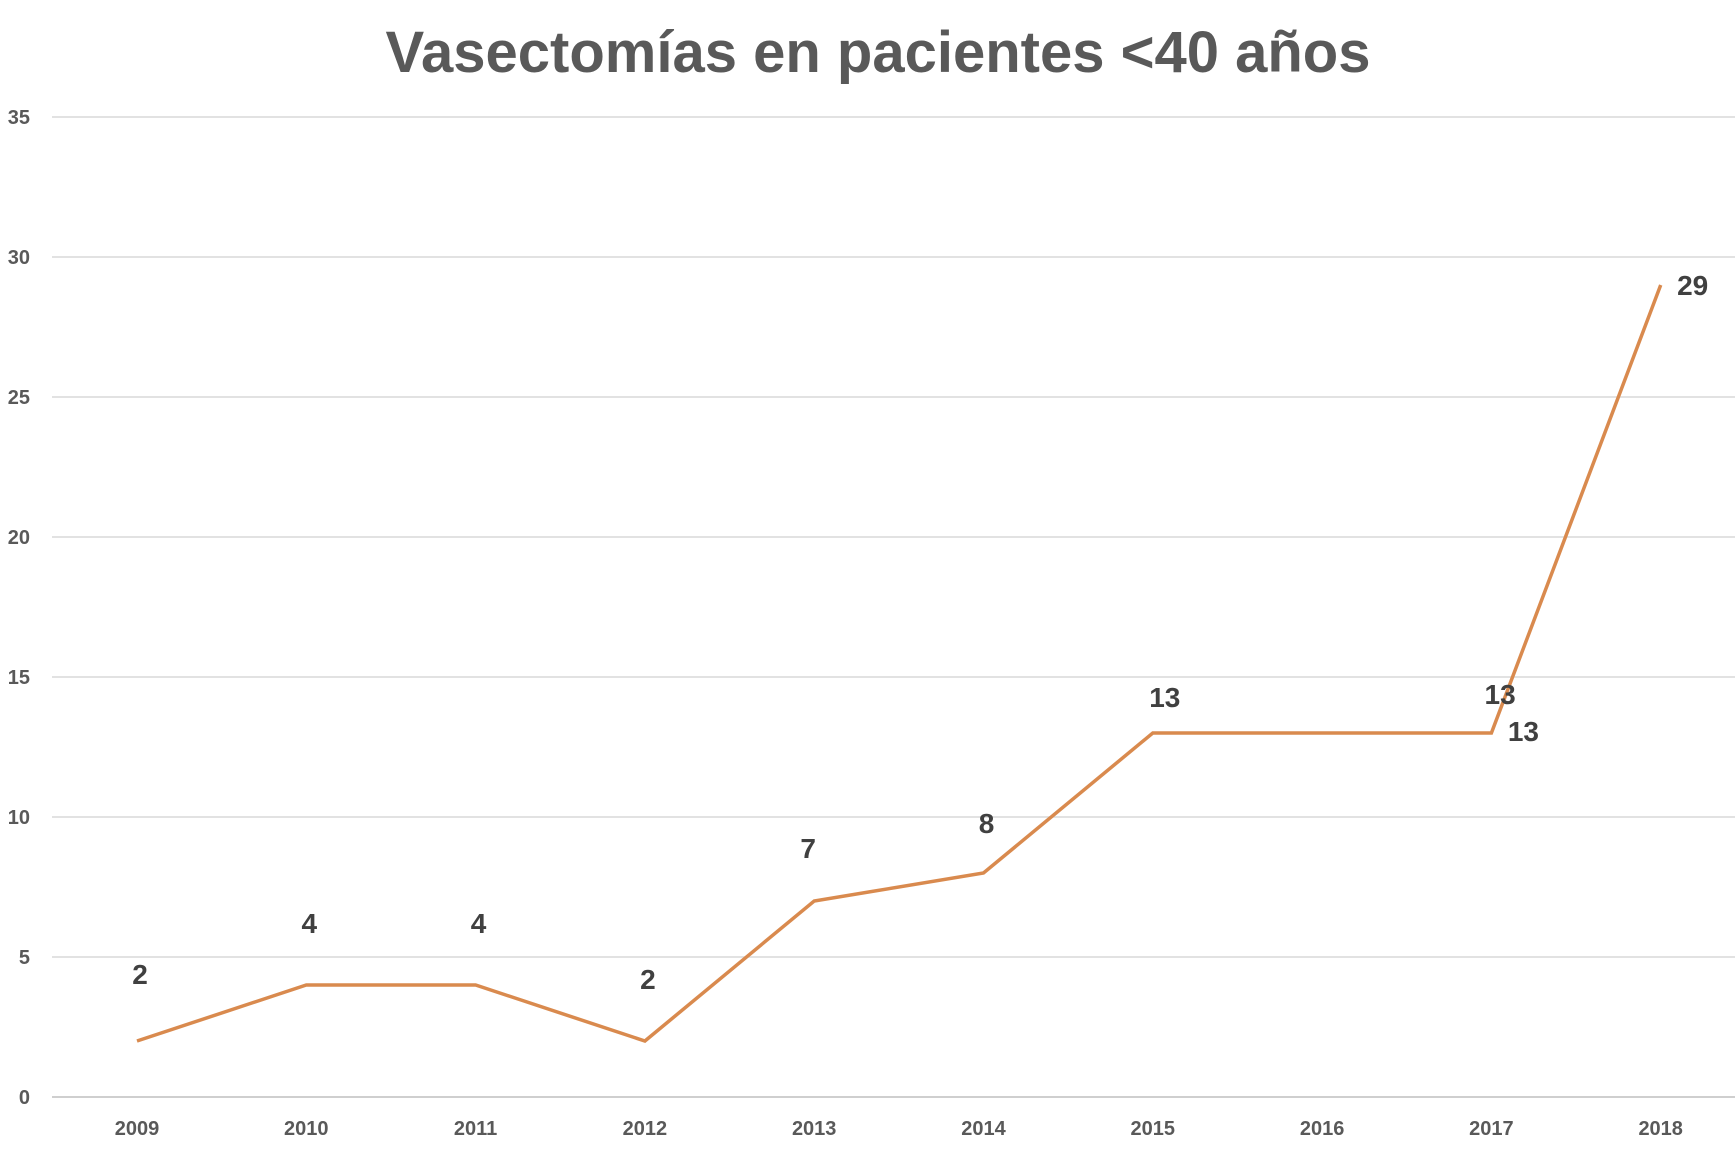  I want to click on x-tick-label: 2013, so click(814, 1129).